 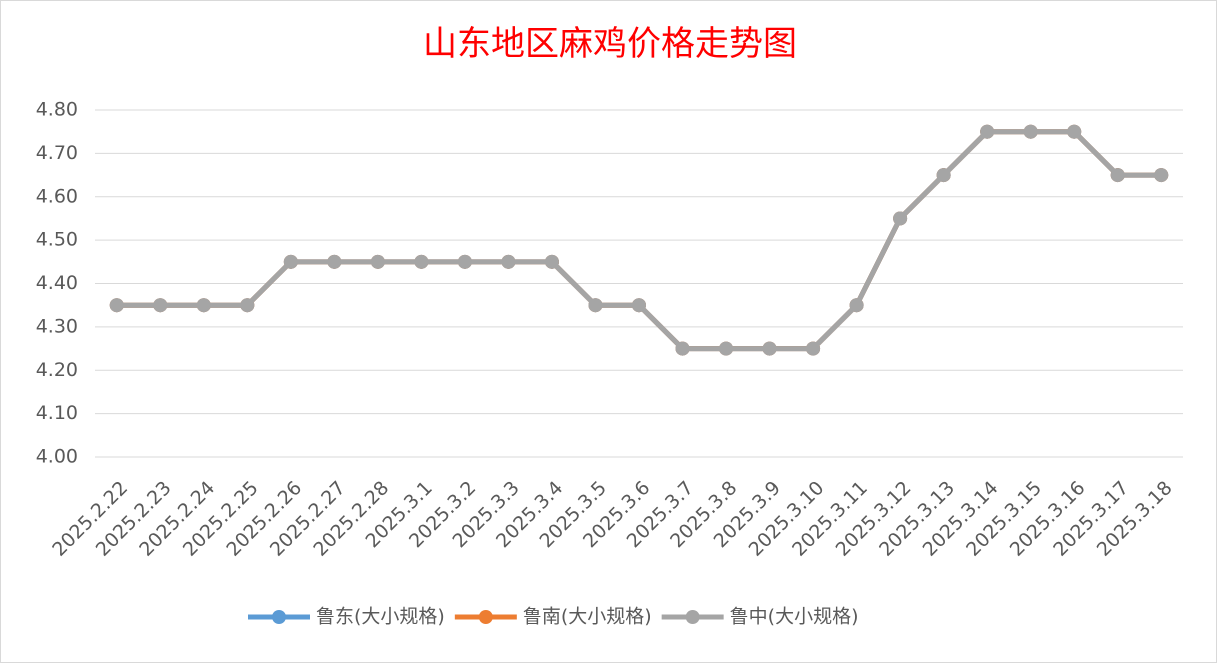 I want to click on y-tick-label: 4.70, so click(x=57, y=153).